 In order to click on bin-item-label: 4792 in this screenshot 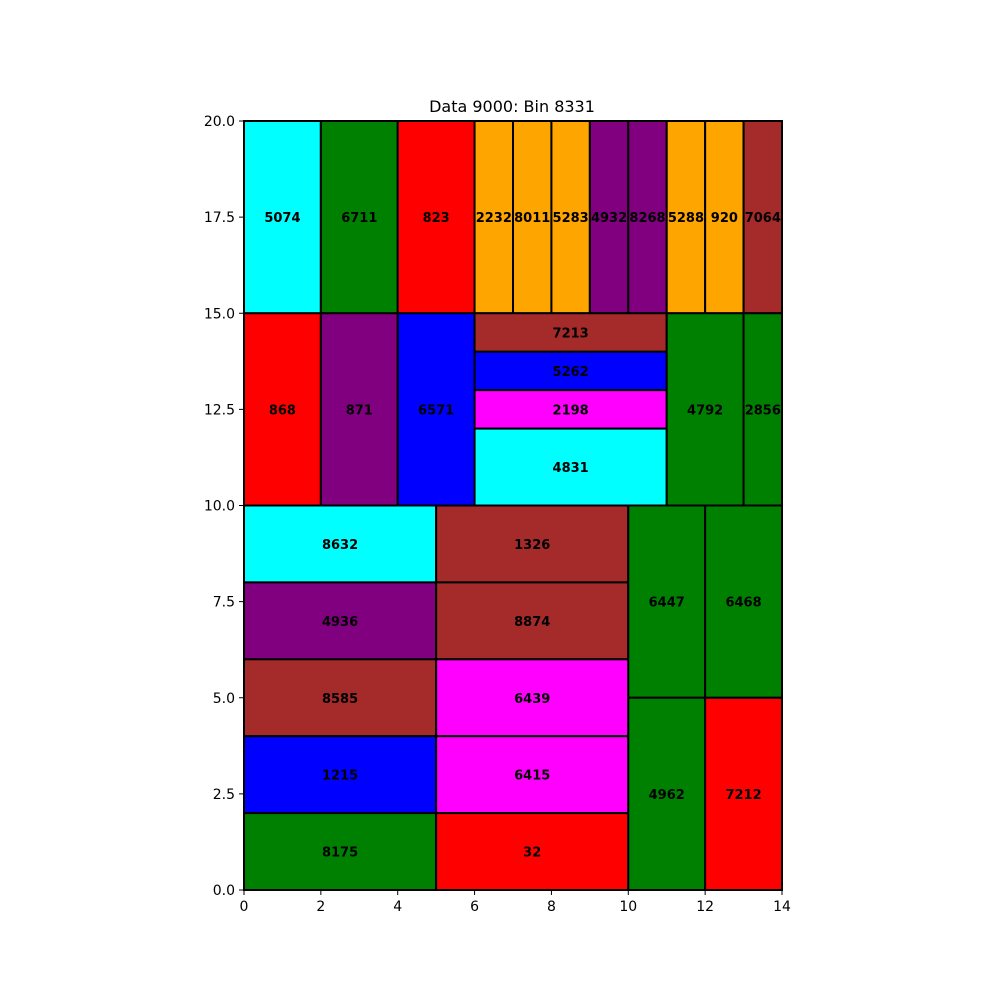, I will do `click(705, 410)`.